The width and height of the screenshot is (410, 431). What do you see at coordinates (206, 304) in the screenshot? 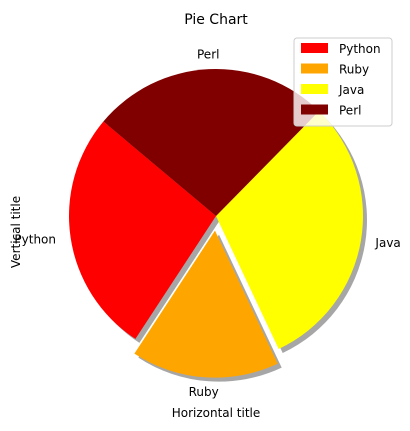
I see `pie-slice-ruby` at bounding box center [206, 304].